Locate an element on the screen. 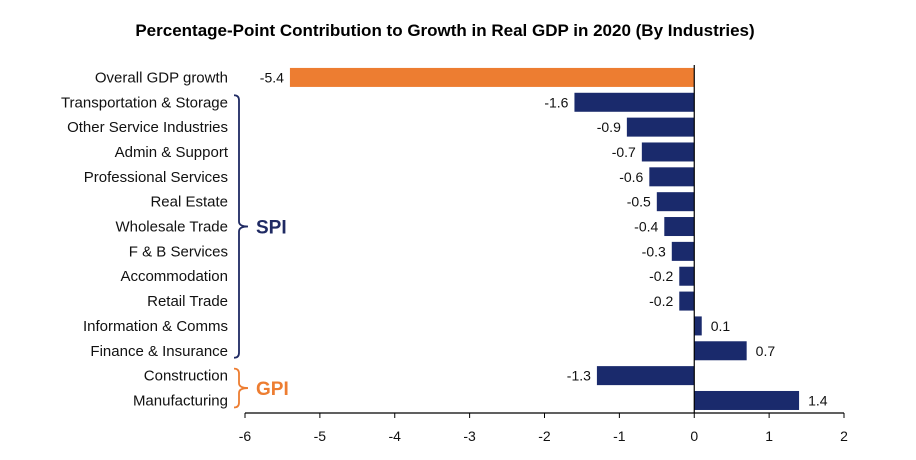 The height and width of the screenshot is (460, 916). data-label: -0.5 is located at coordinates (639, 202).